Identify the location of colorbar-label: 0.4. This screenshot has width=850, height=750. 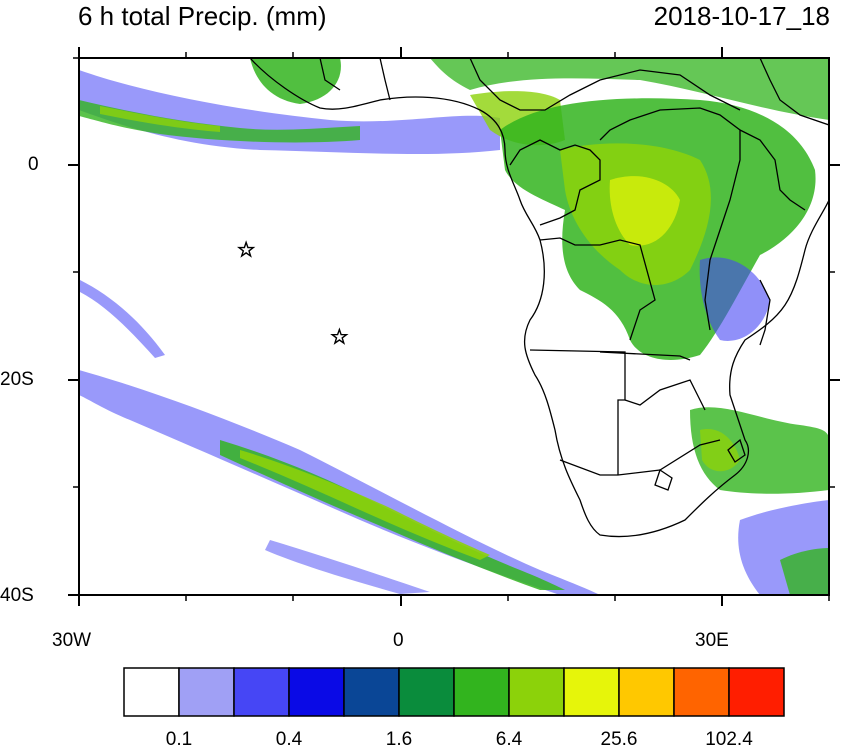
(289, 739).